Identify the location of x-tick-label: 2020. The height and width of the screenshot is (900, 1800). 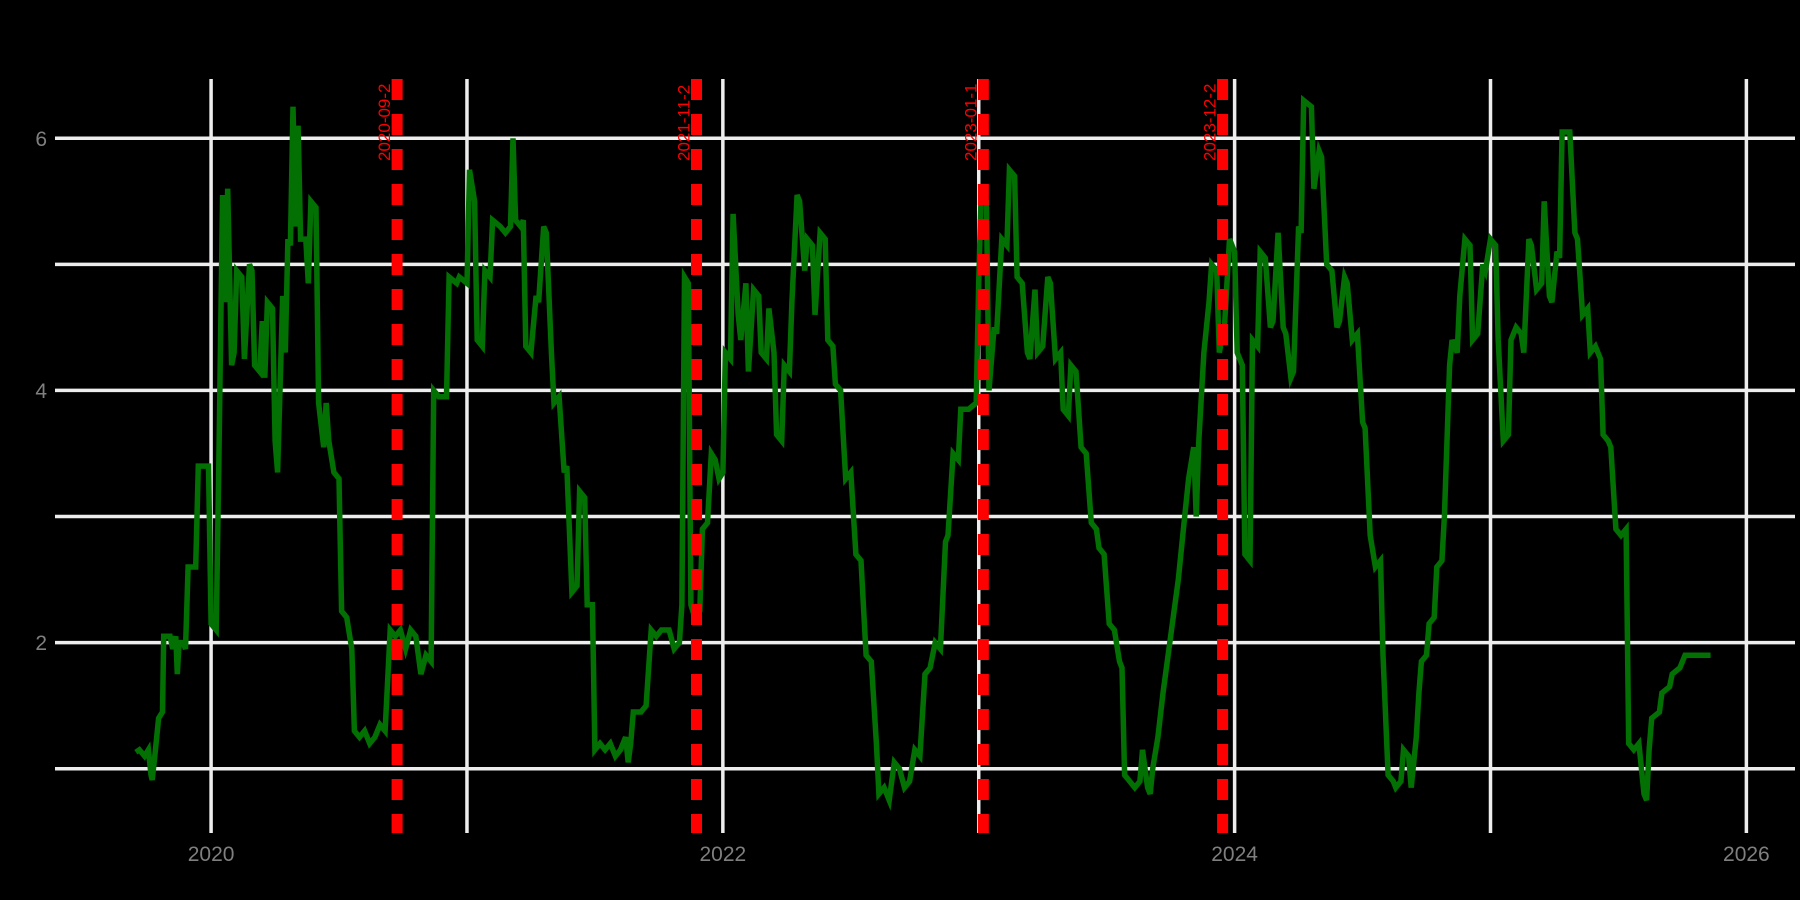
(211, 854).